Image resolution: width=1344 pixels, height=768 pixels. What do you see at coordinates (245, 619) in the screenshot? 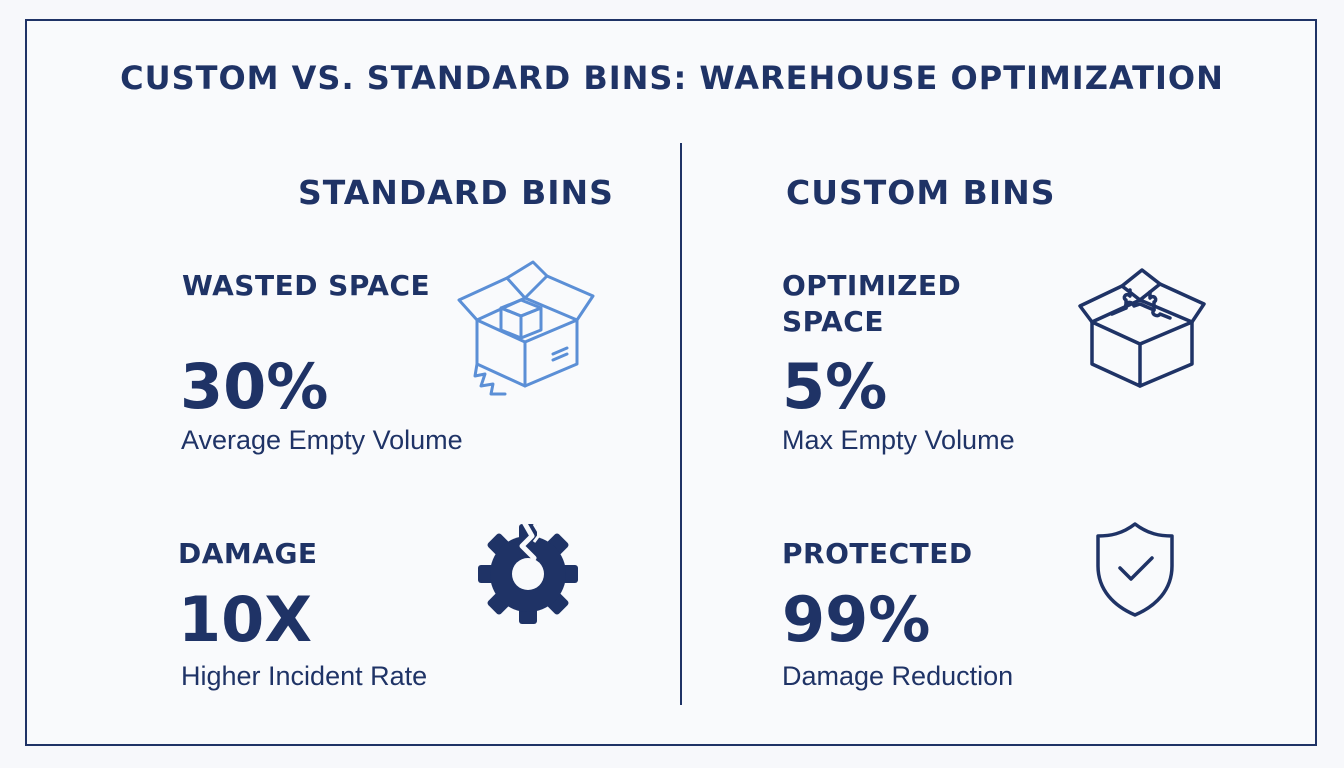
I see `damage-value: 10X` at bounding box center [245, 619].